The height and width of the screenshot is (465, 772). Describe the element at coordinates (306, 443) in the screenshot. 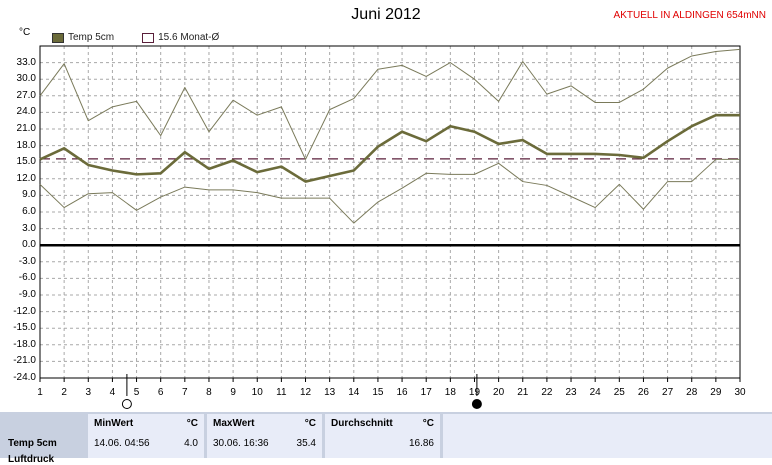

I see `stats-max-value: 35.4` at that location.